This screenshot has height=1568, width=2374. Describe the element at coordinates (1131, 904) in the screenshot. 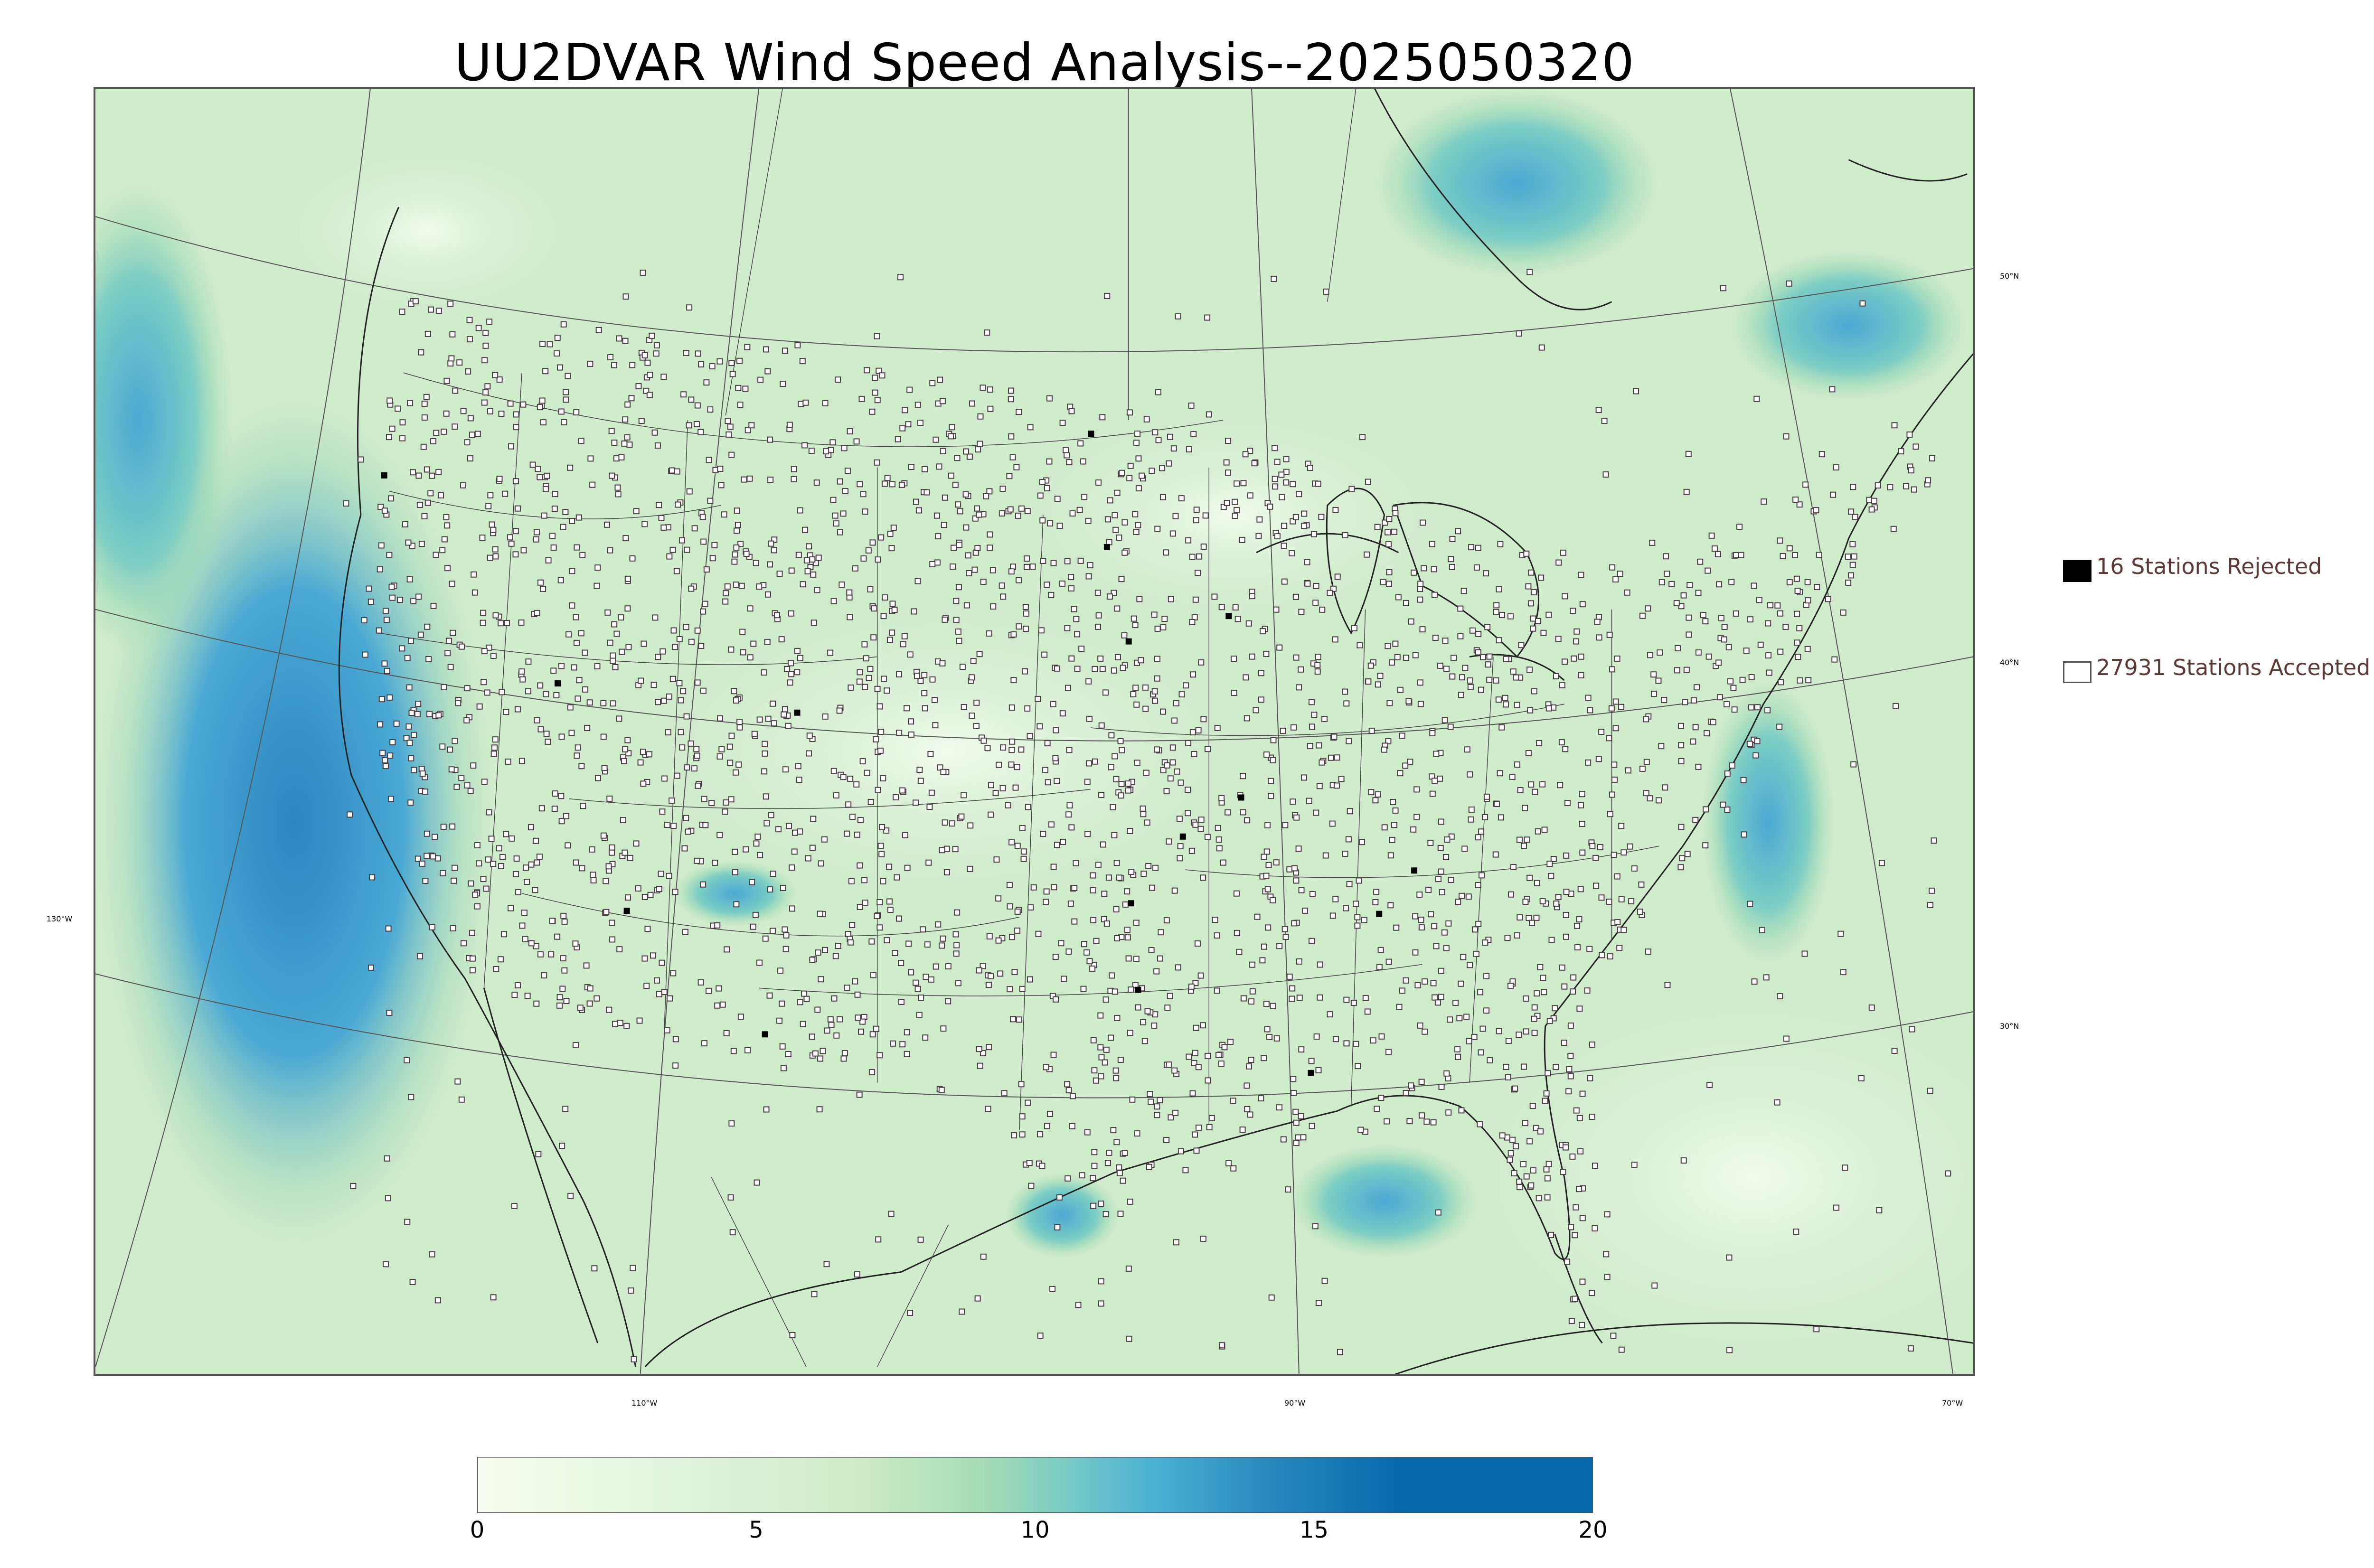

I see `station-marker-rejected` at that location.